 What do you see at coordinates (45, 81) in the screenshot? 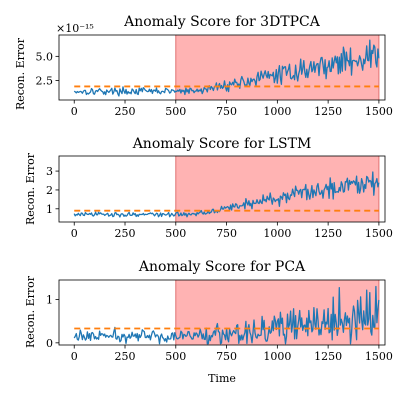
I see `y-tick-label: 2.5` at bounding box center [45, 81].